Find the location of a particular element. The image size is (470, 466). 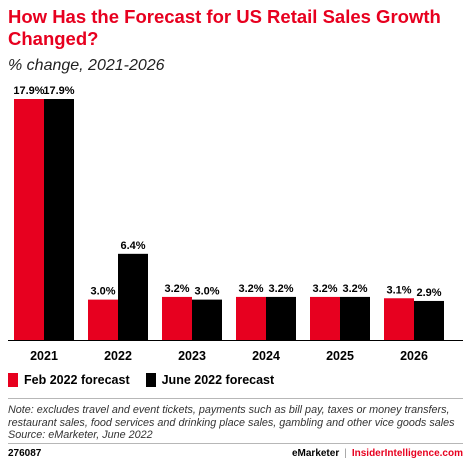

data-label-june-2026: 2.9% is located at coordinates (428, 293).